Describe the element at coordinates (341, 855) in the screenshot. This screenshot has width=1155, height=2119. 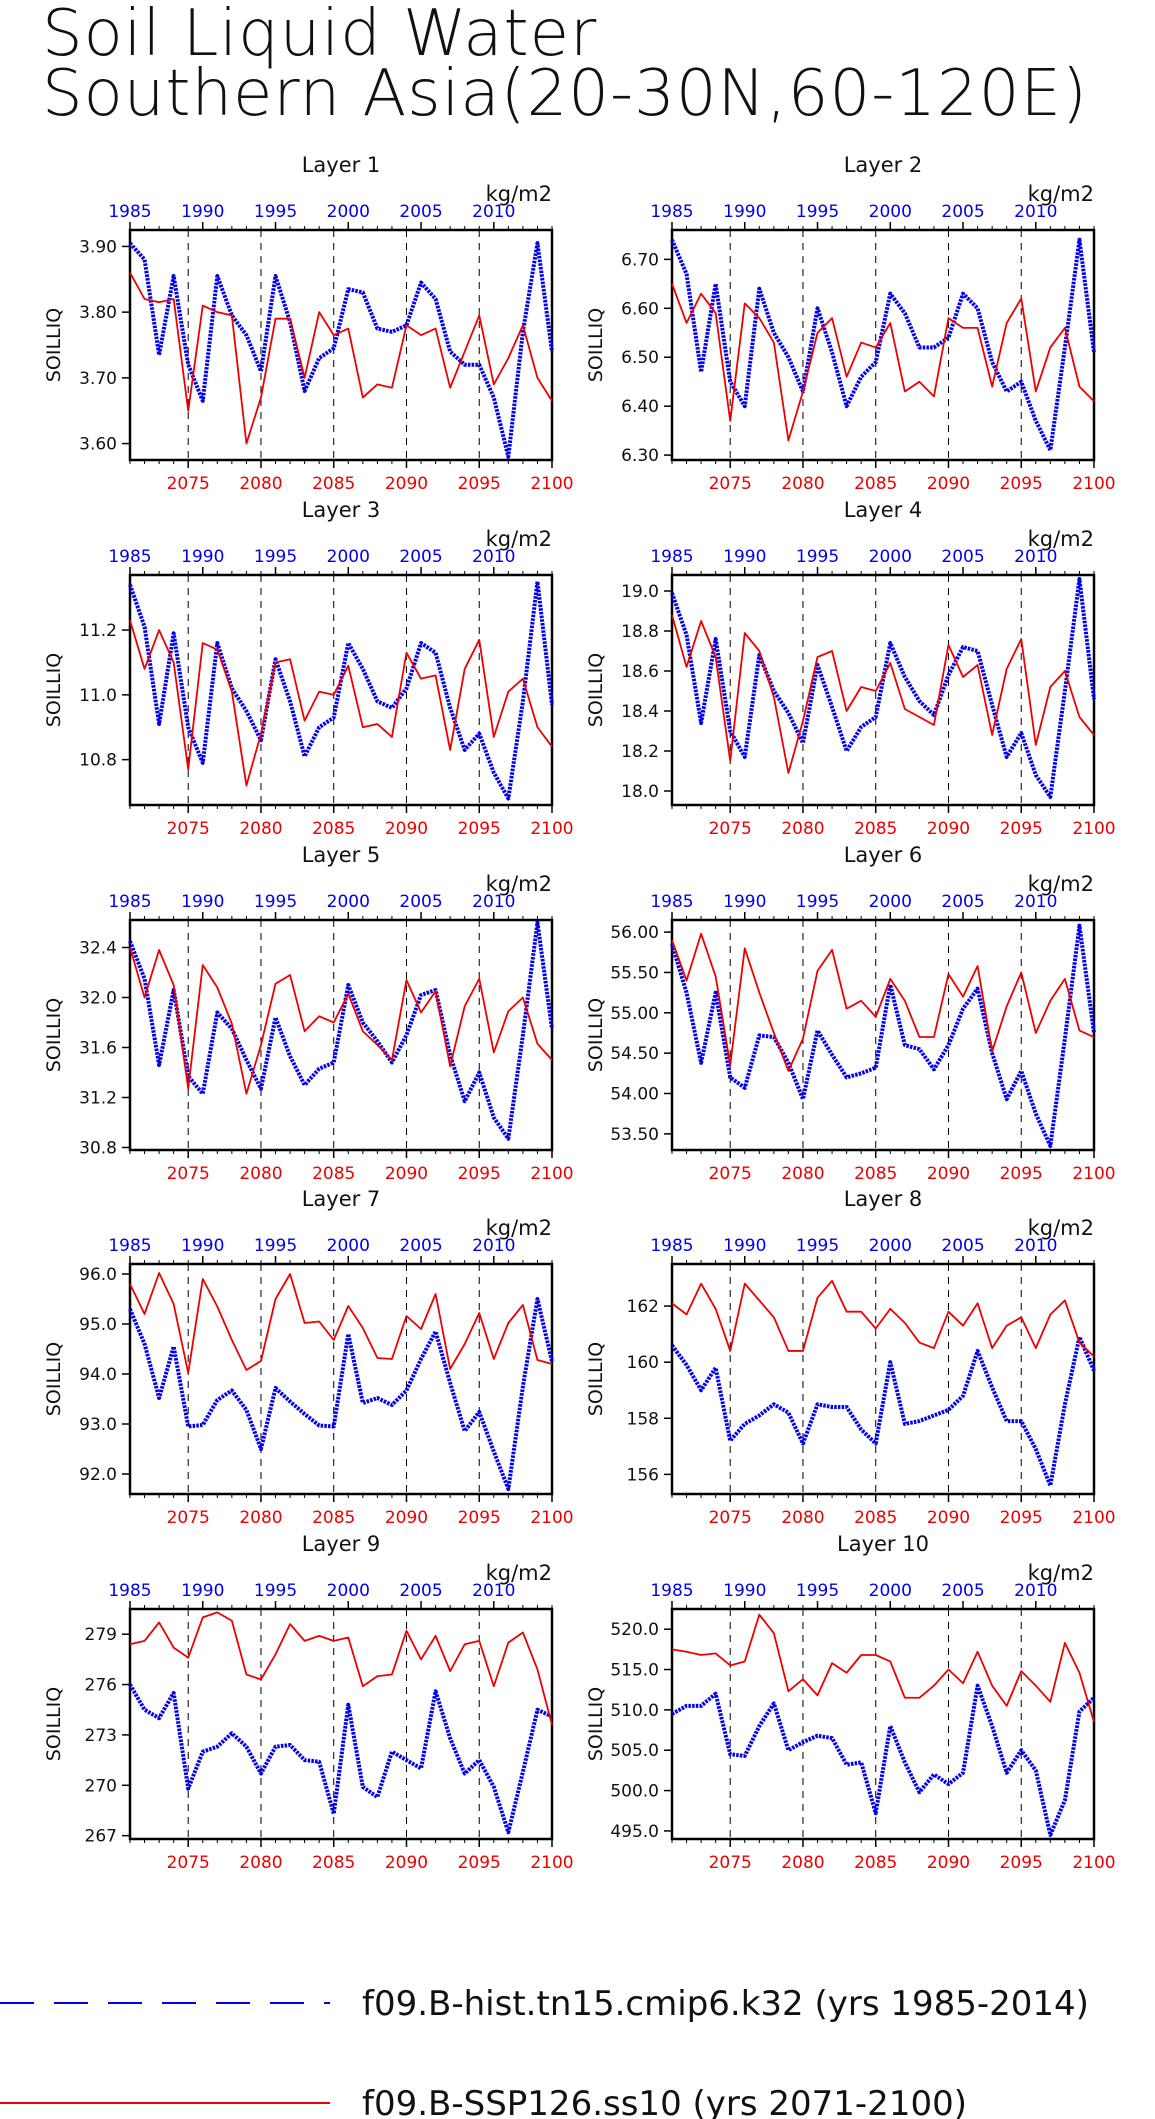
I see `panel-title: Layer 5` at that location.